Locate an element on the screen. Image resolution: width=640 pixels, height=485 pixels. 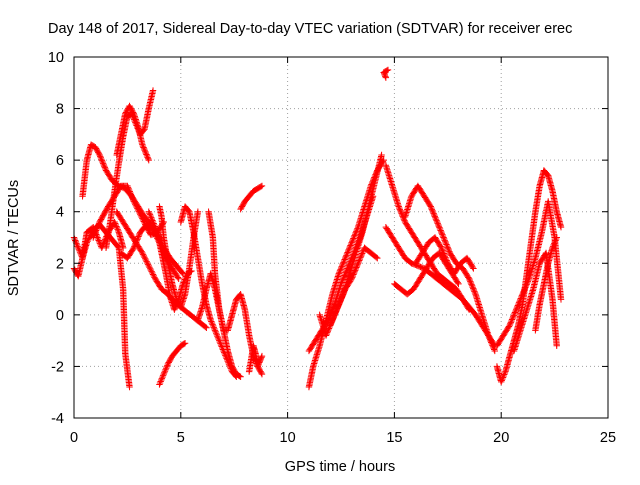
x-axis-label: GPS time / hours is located at coordinates (340, 467).